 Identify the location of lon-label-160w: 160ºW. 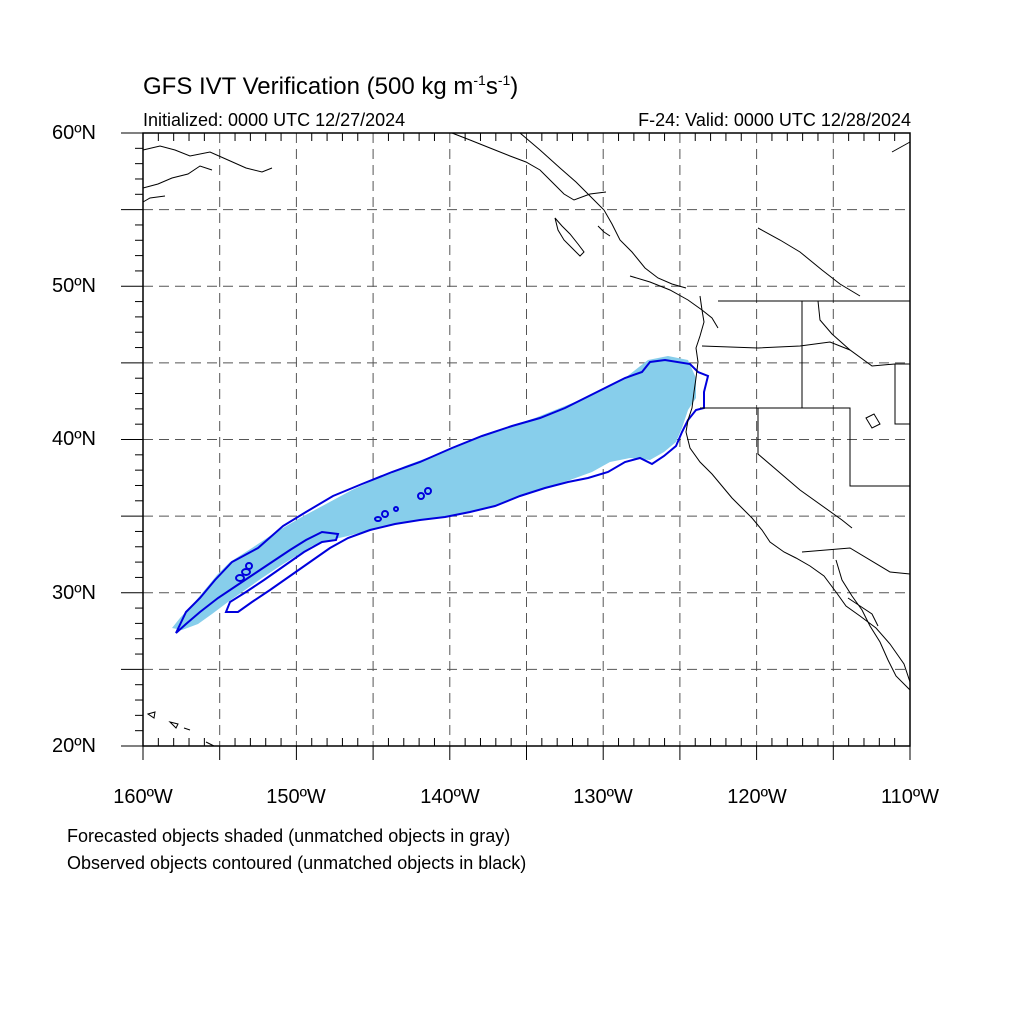
(143, 797).